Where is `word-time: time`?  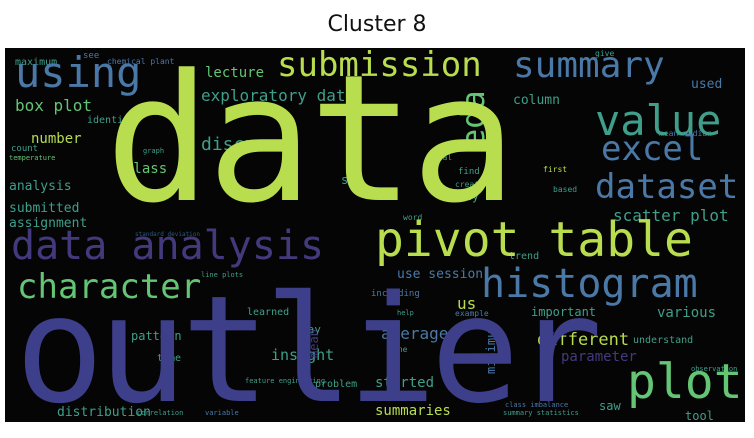 word-time: time is located at coordinates (169, 358).